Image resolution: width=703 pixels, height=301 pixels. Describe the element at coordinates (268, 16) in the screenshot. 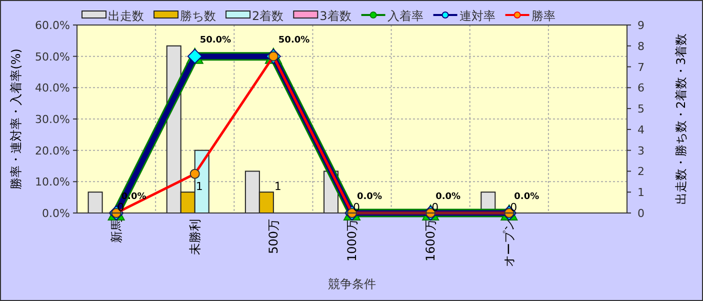

I see `legend-label: 2着数` at that location.